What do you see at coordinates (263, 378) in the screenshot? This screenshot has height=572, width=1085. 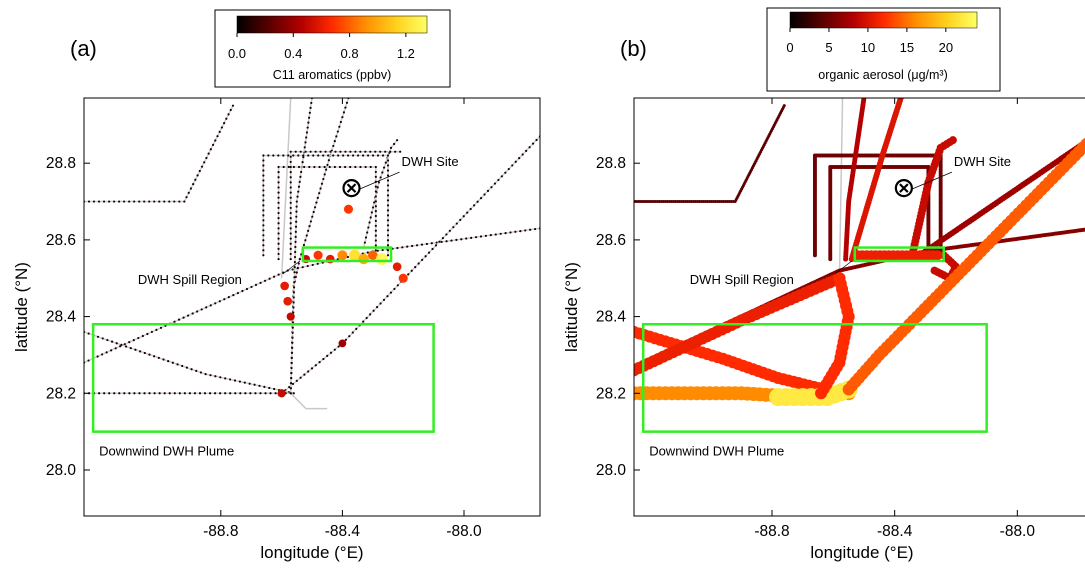 I see `plume-region-box` at bounding box center [263, 378].